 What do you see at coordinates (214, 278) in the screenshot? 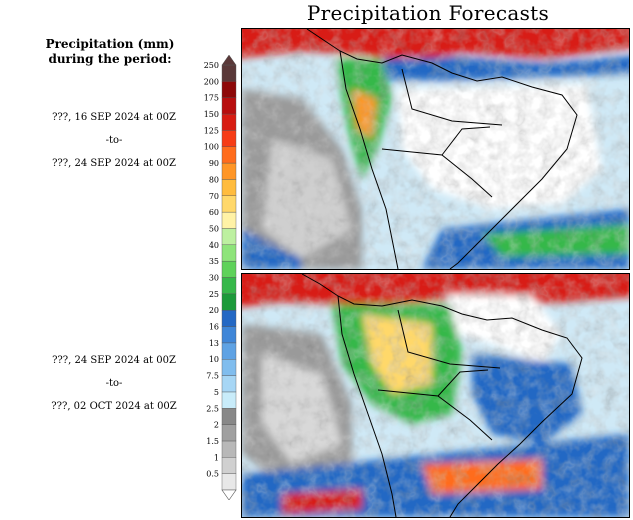
I see `colorbar-tick-label: 30` at bounding box center [214, 278].